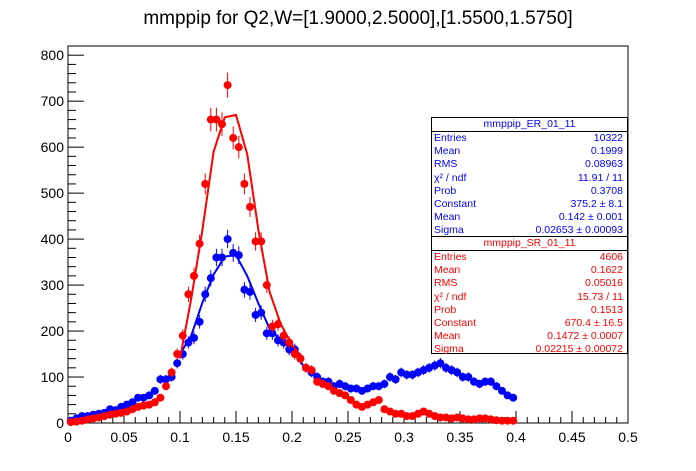  What do you see at coordinates (450, 257) in the screenshot?
I see `stat-label: Entries` at bounding box center [450, 257].